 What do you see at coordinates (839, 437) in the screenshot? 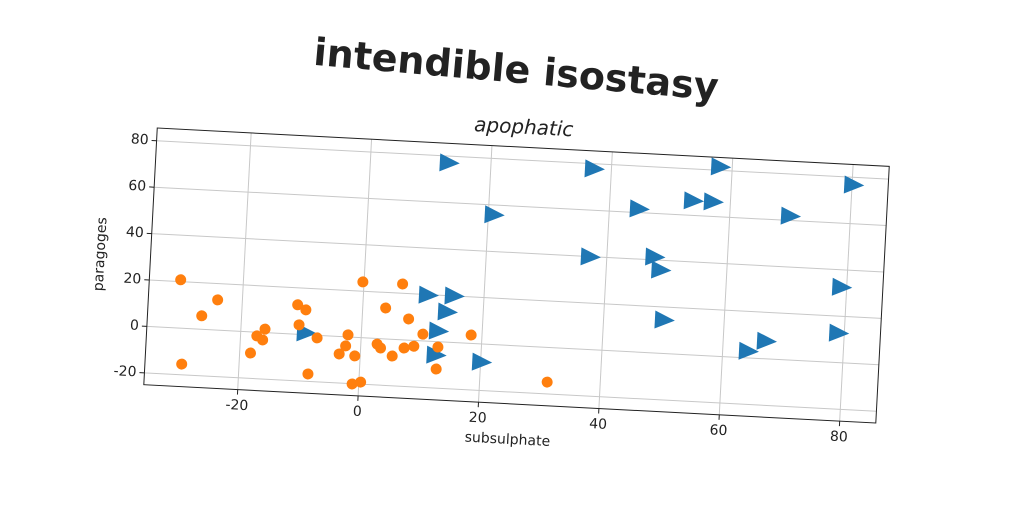
I see `x-tick-label: 80` at bounding box center [839, 437].